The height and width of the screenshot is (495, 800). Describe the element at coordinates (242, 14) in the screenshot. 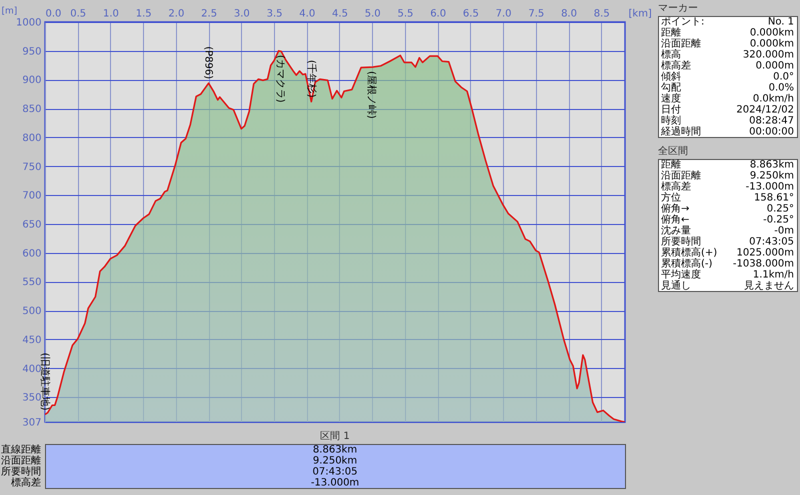

I see `x-tick-label: 3.0` at that location.